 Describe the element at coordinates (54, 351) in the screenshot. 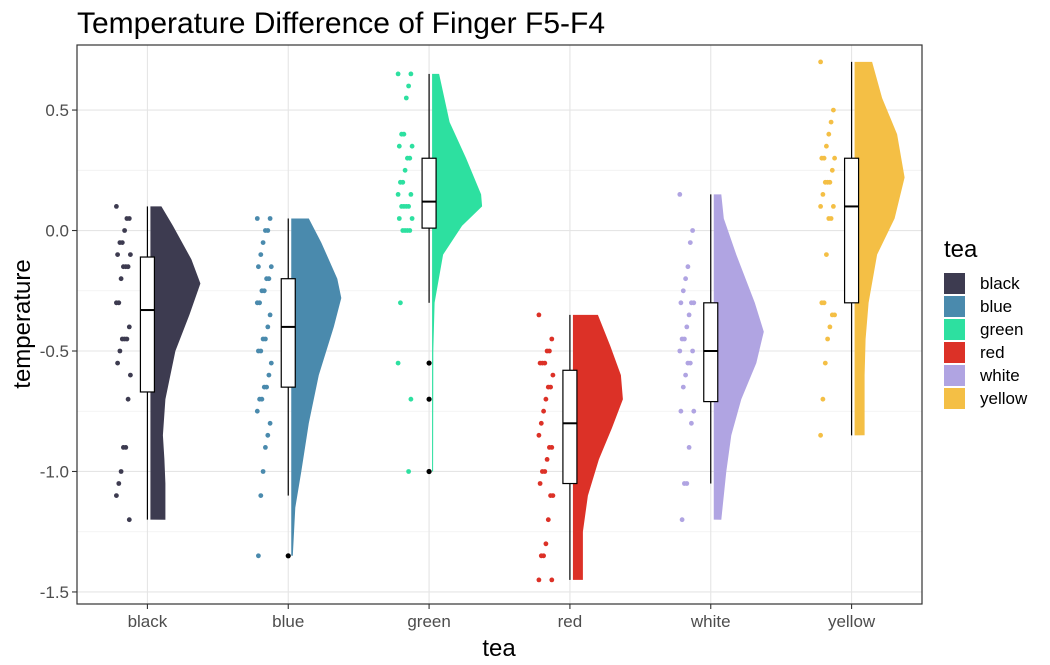

I see `y-tick-label: -0.5` at that location.